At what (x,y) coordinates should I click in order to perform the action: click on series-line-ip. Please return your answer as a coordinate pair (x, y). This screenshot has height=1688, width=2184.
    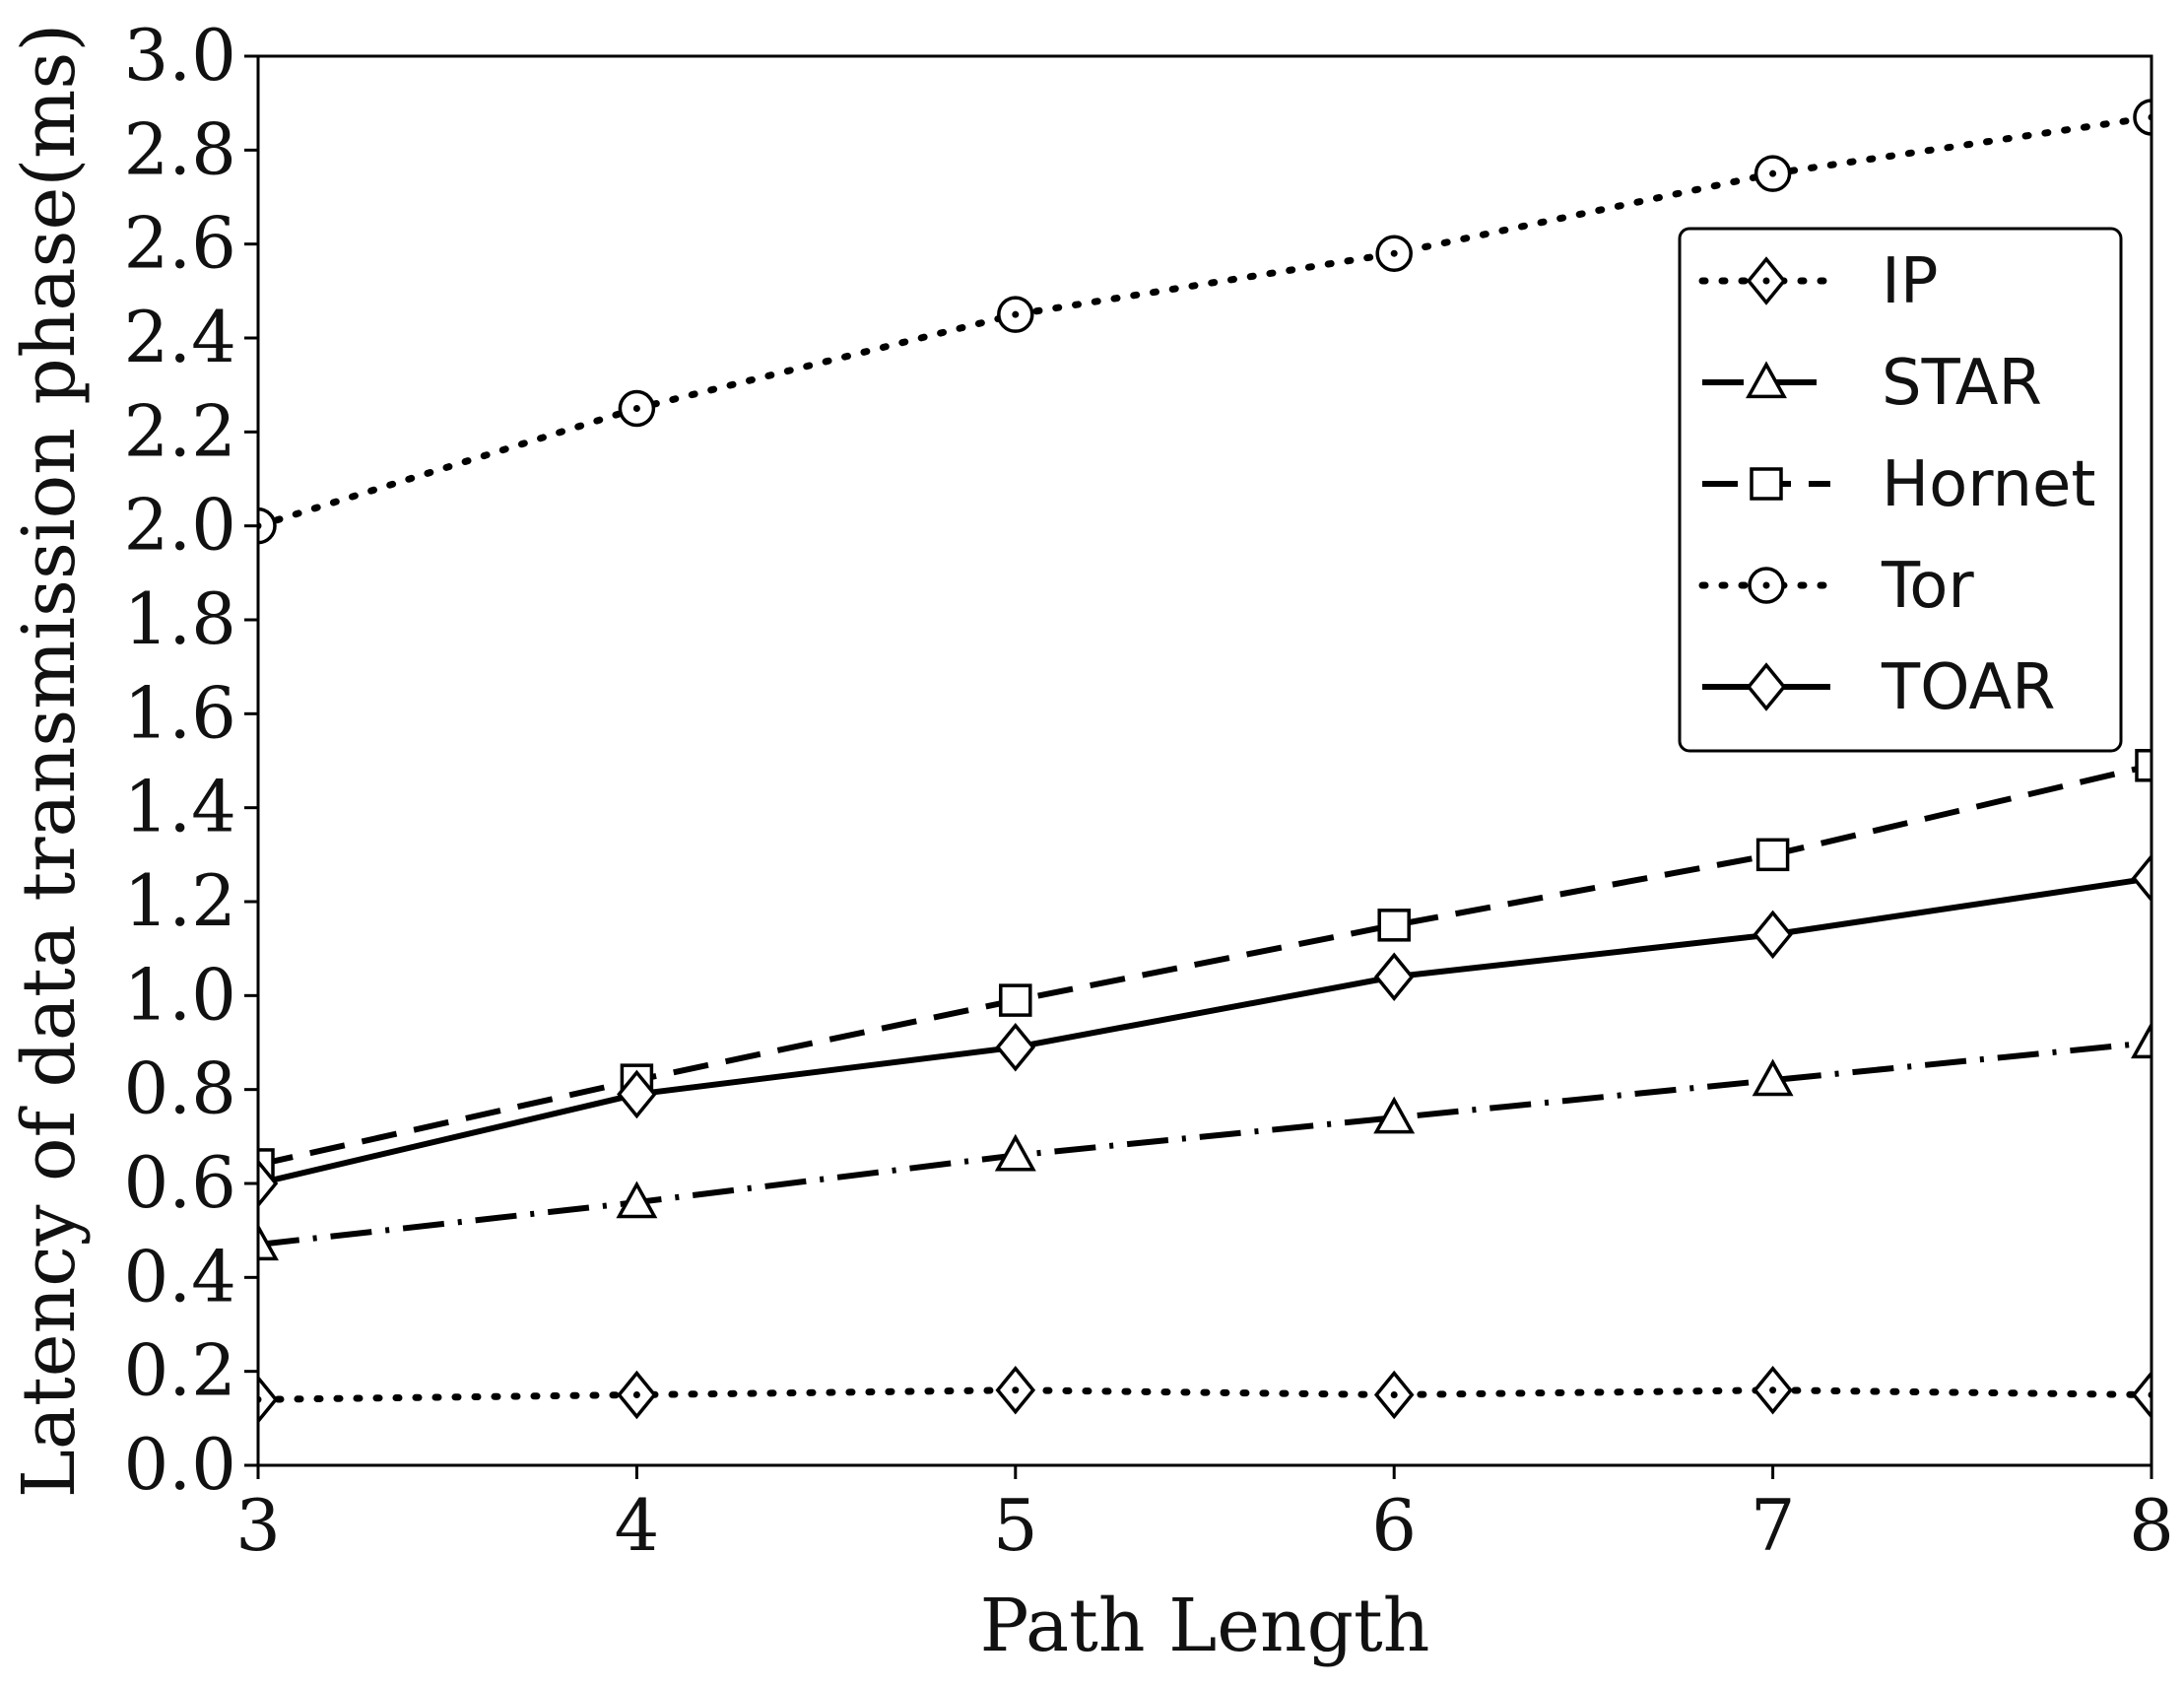
    Looking at the image, I should click on (1204, 1394).